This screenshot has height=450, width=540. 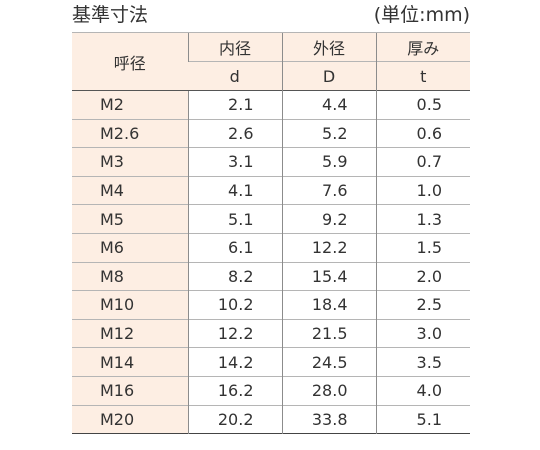 What do you see at coordinates (234, 276) in the screenshot?
I see `inner-diameter-cell: 8.2` at bounding box center [234, 276].